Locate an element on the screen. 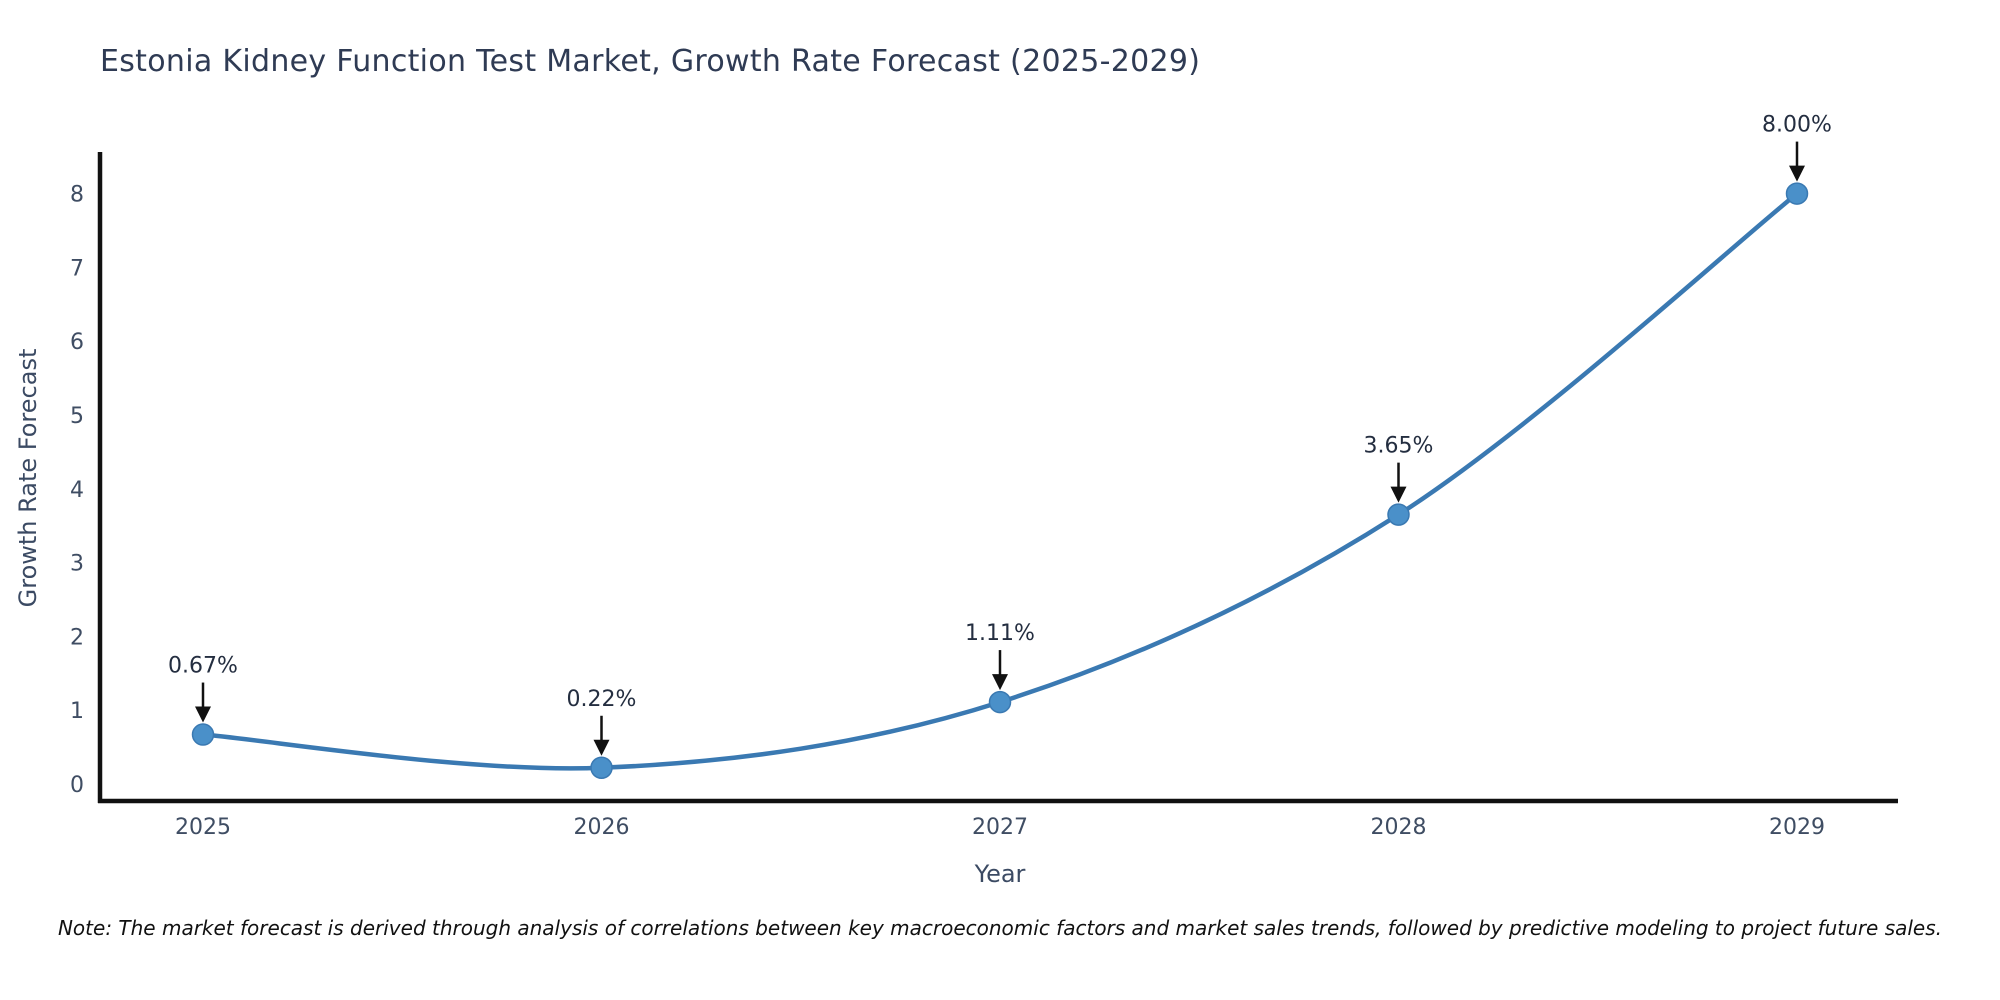  y-tick-label: 5 is located at coordinates (77, 416).